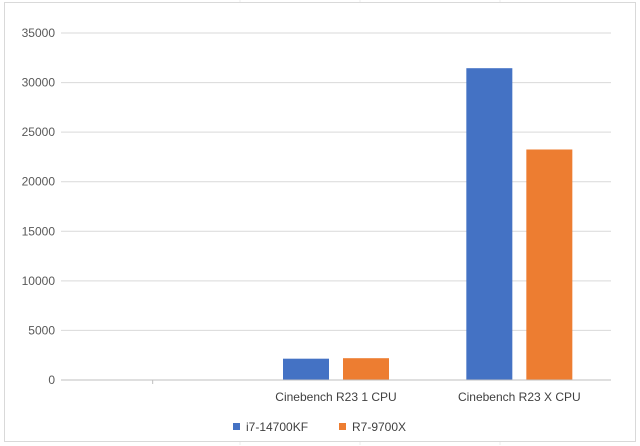  I want to click on y-axis-ticks: 0 5000 10000 15000 20000 25000 30000 35000, so click(39, 206).